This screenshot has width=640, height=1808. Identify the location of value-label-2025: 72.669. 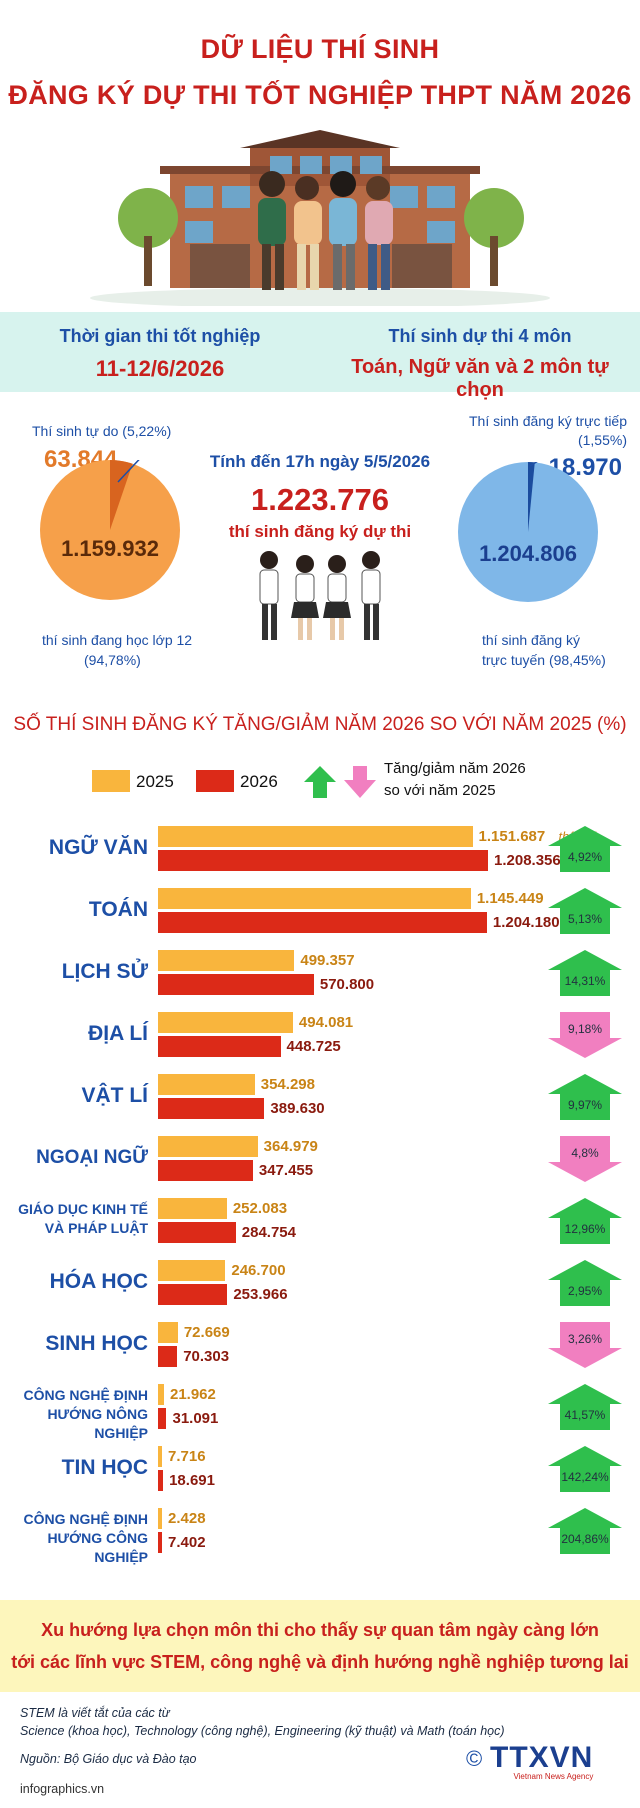
(206, 1332).